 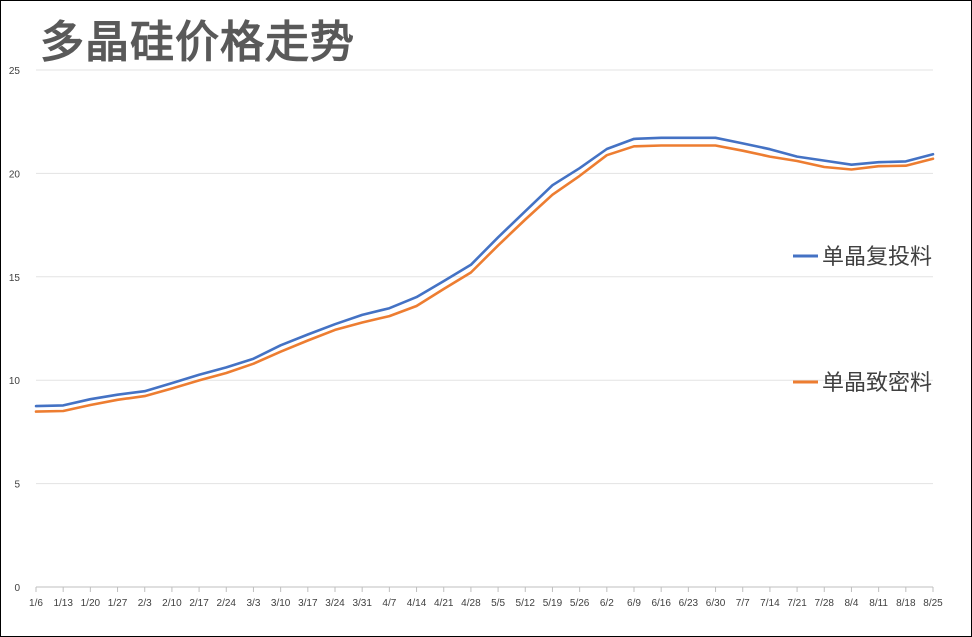 I want to click on x-tick-label: 4/14, so click(x=417, y=603).